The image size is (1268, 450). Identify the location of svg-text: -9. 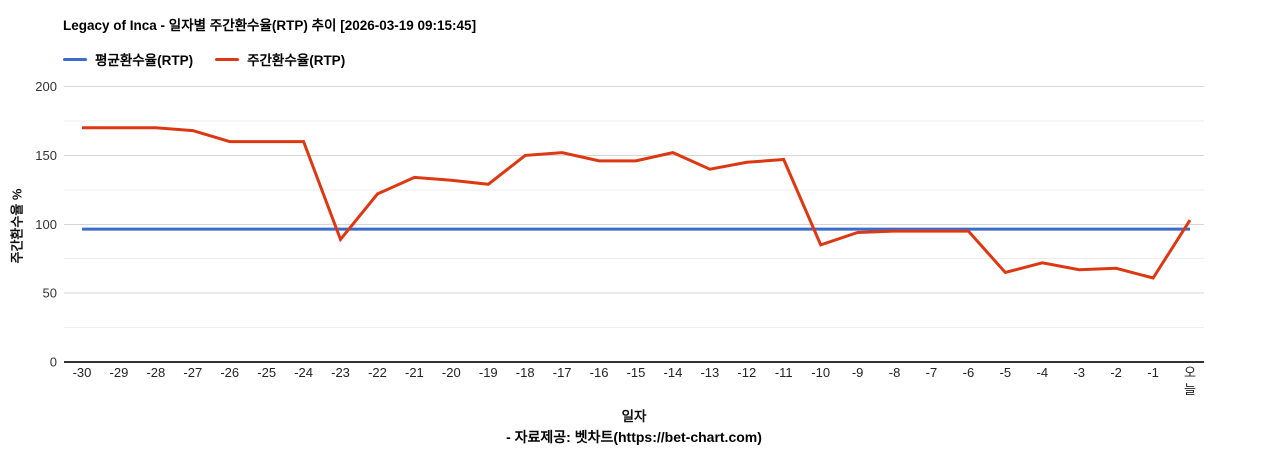
(858, 372).